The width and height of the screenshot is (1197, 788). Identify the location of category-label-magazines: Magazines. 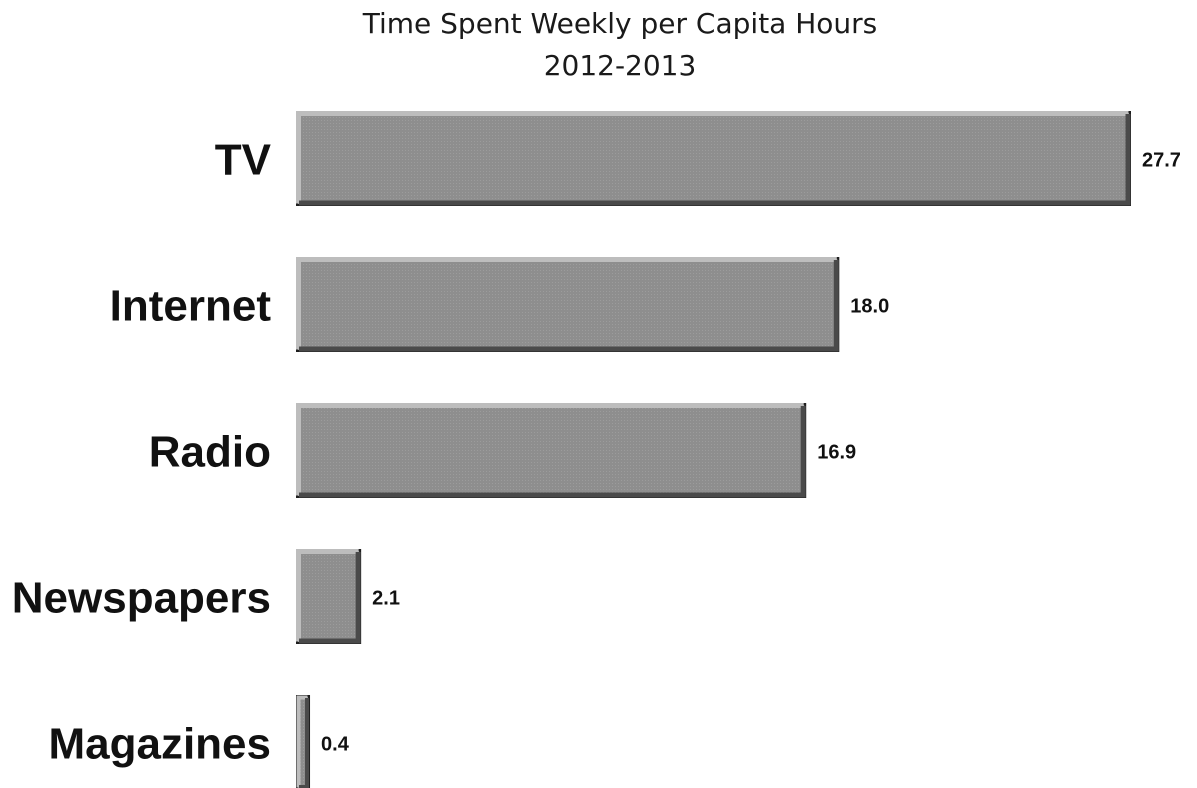
(159, 744).